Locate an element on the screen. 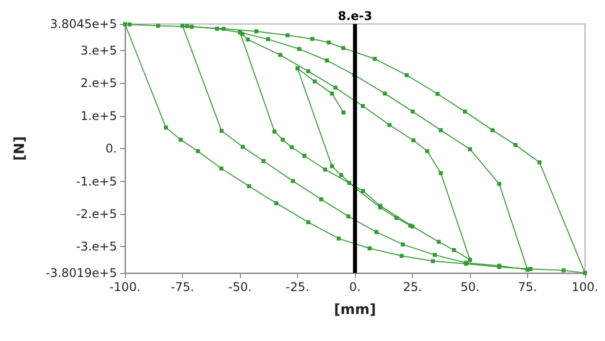 This screenshot has height=341, width=605. x-tick-label: -50. is located at coordinates (240, 287).